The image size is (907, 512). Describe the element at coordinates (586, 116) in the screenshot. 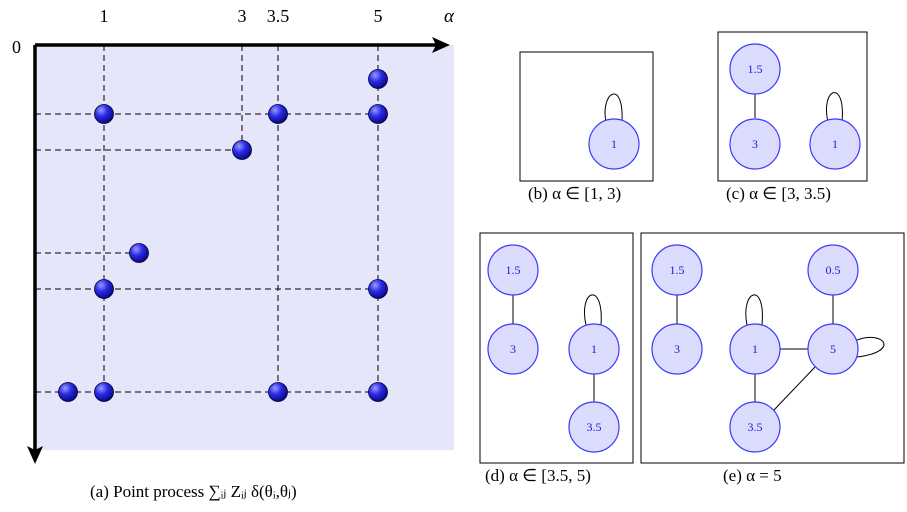

I see `panel-b-frame` at that location.